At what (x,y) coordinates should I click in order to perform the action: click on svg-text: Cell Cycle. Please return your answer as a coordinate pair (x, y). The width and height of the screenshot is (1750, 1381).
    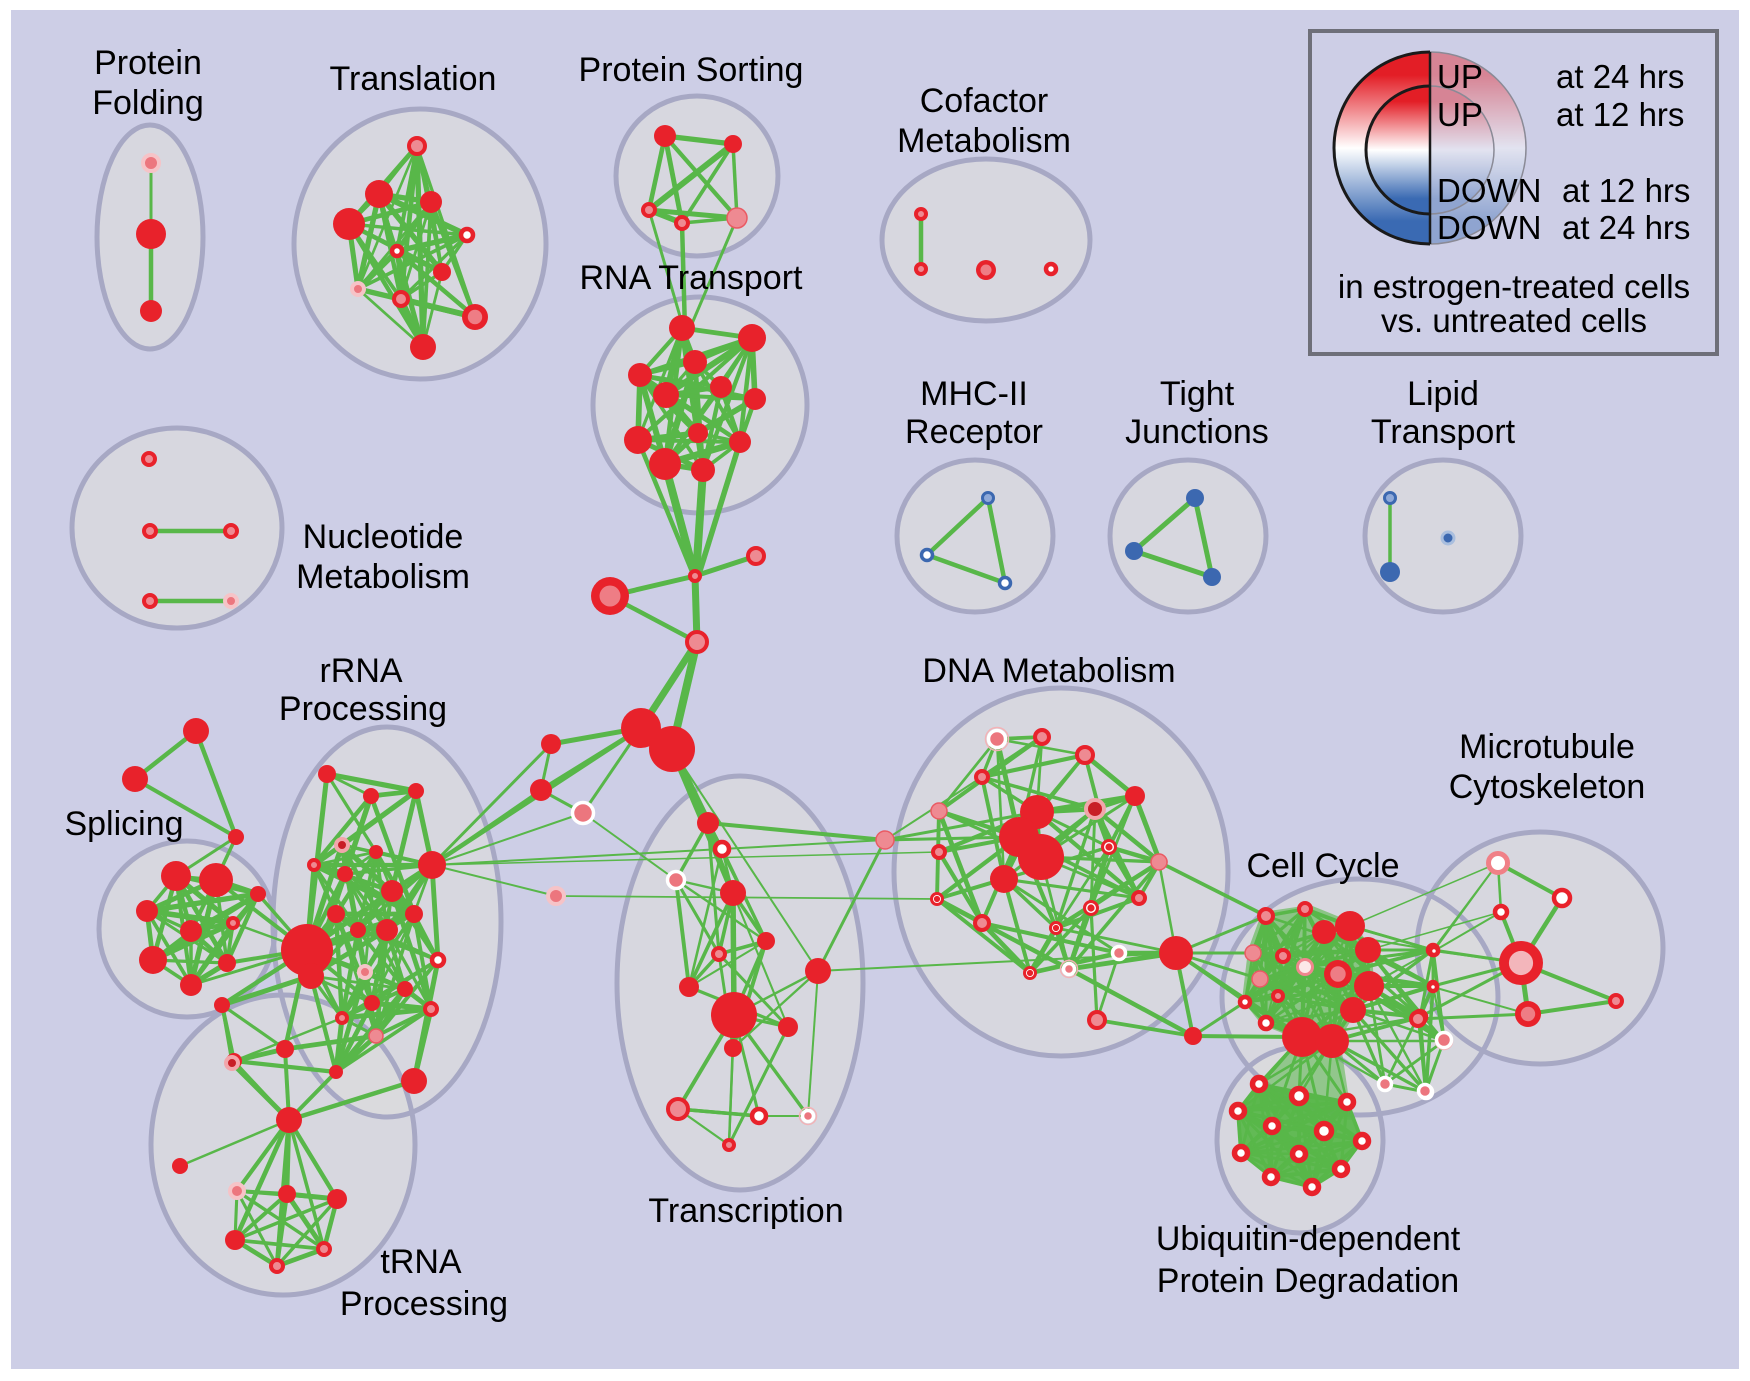
    Looking at the image, I should click on (1322, 866).